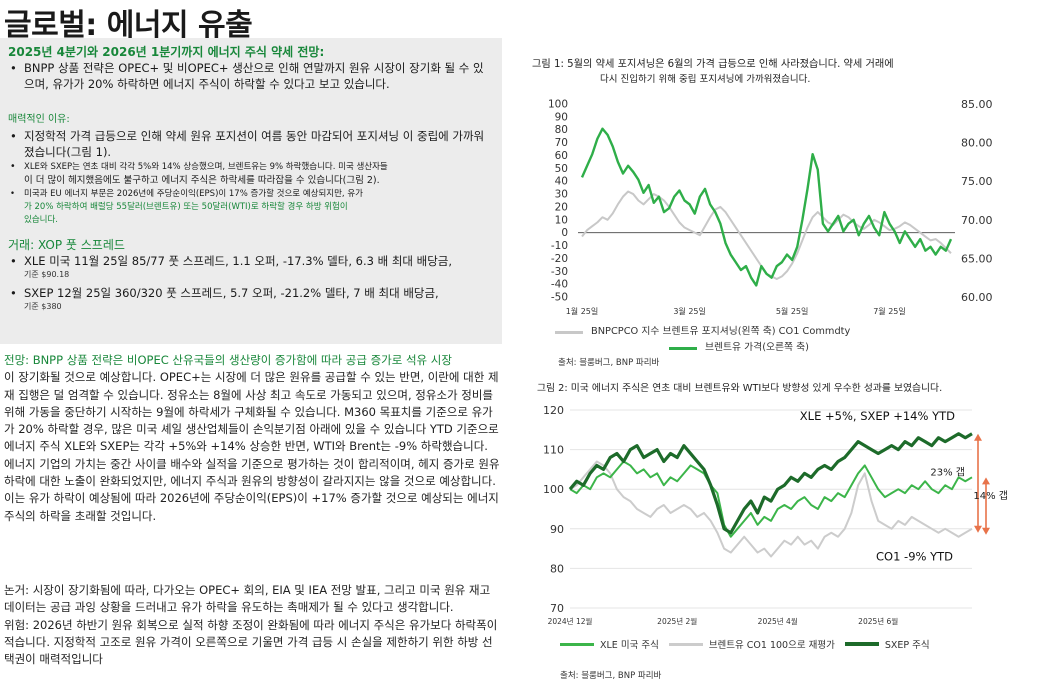 The height and width of the screenshot is (692, 1040). I want to click on chart1-y-left-tick: 50, so click(561, 169).